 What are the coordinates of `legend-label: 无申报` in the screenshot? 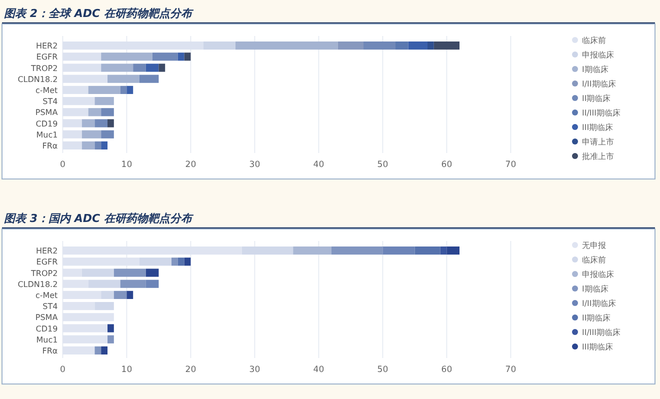 It's located at (594, 245).